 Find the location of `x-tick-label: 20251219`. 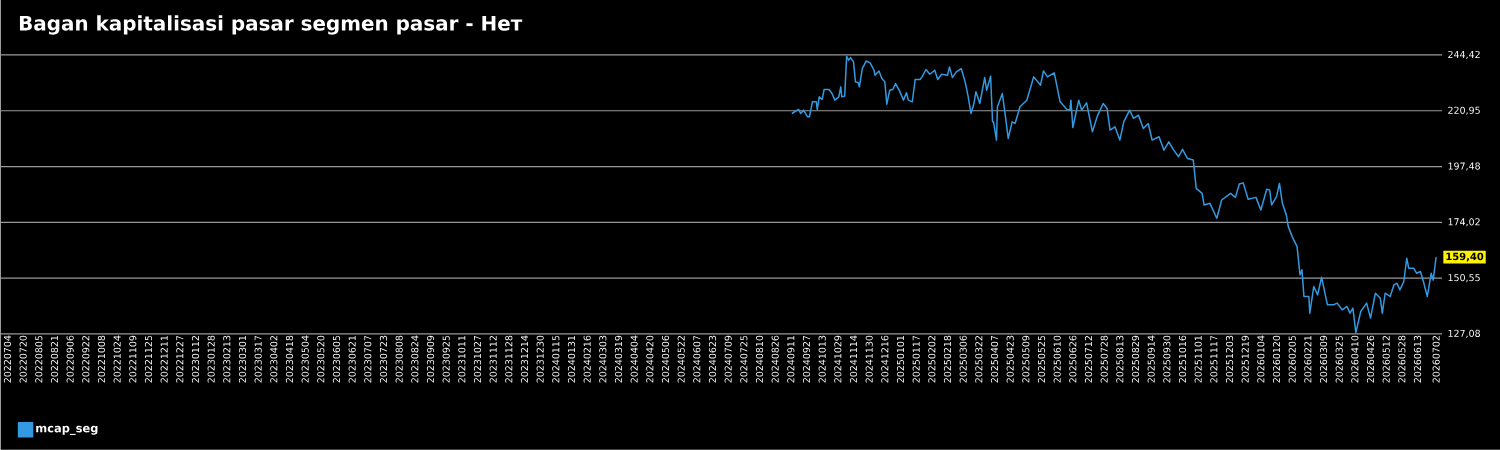

x-tick-label: 20251219 is located at coordinates (1245, 359).